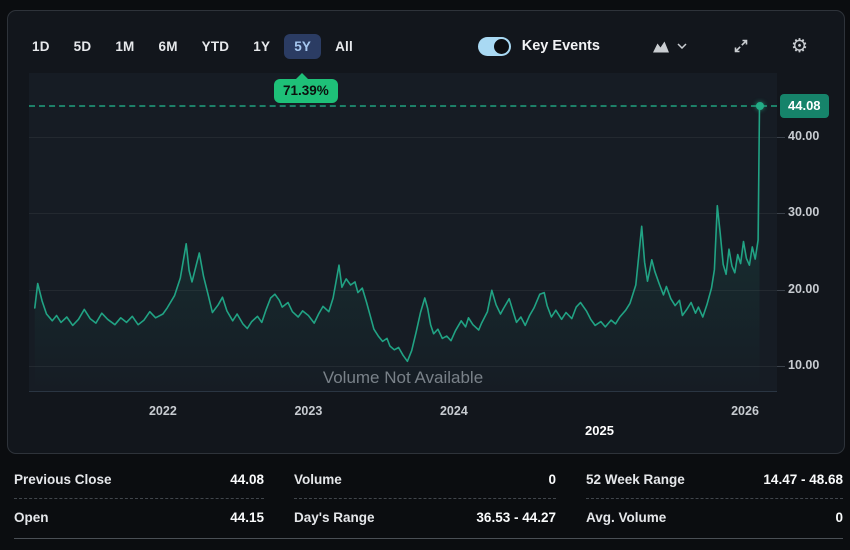 This screenshot has width=850, height=550. Describe the element at coordinates (247, 479) in the screenshot. I see `stat-value: 44.08` at that location.